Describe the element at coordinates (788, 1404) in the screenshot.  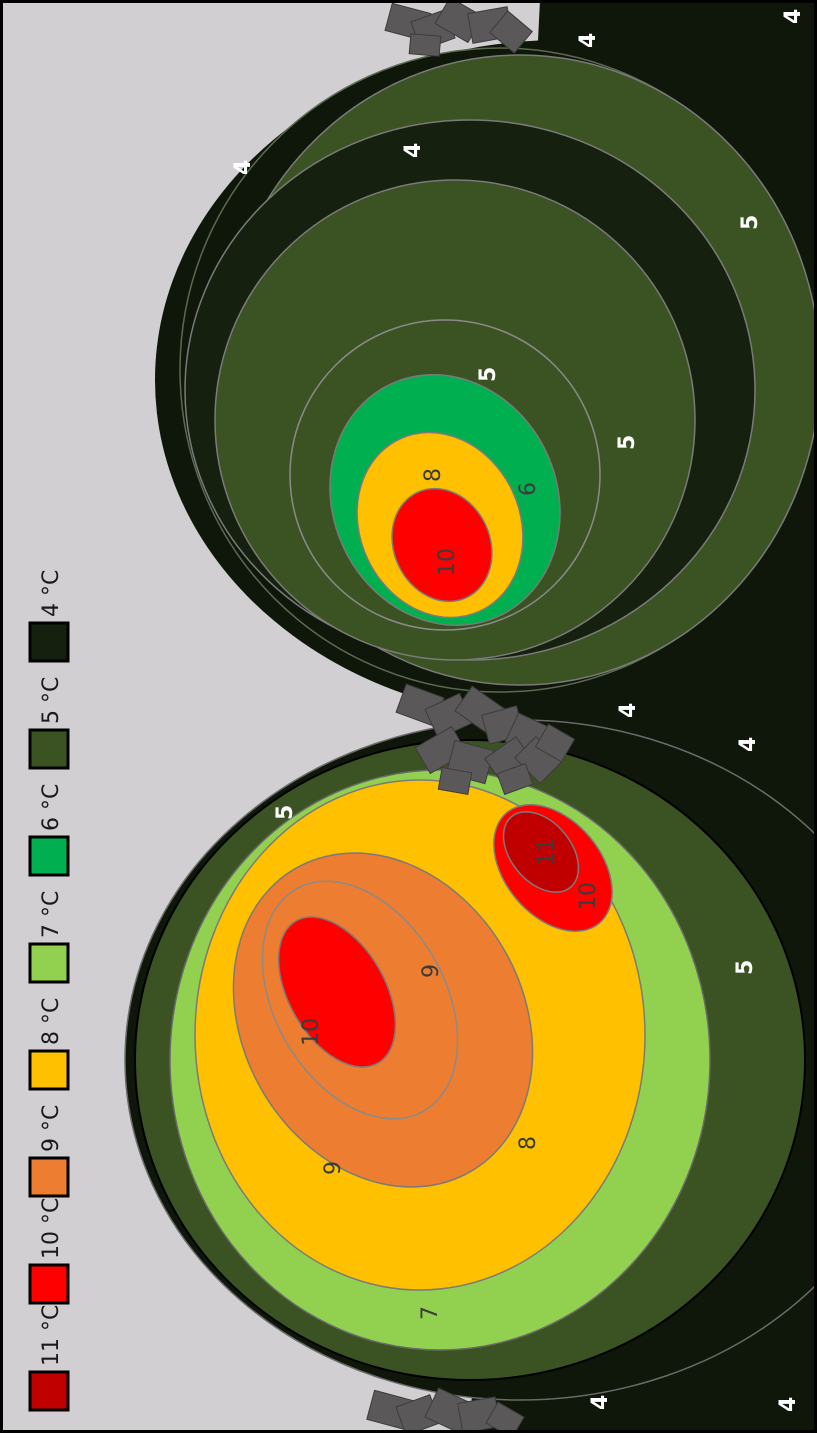
I see `label-4-bottom-b: 4` at that location.